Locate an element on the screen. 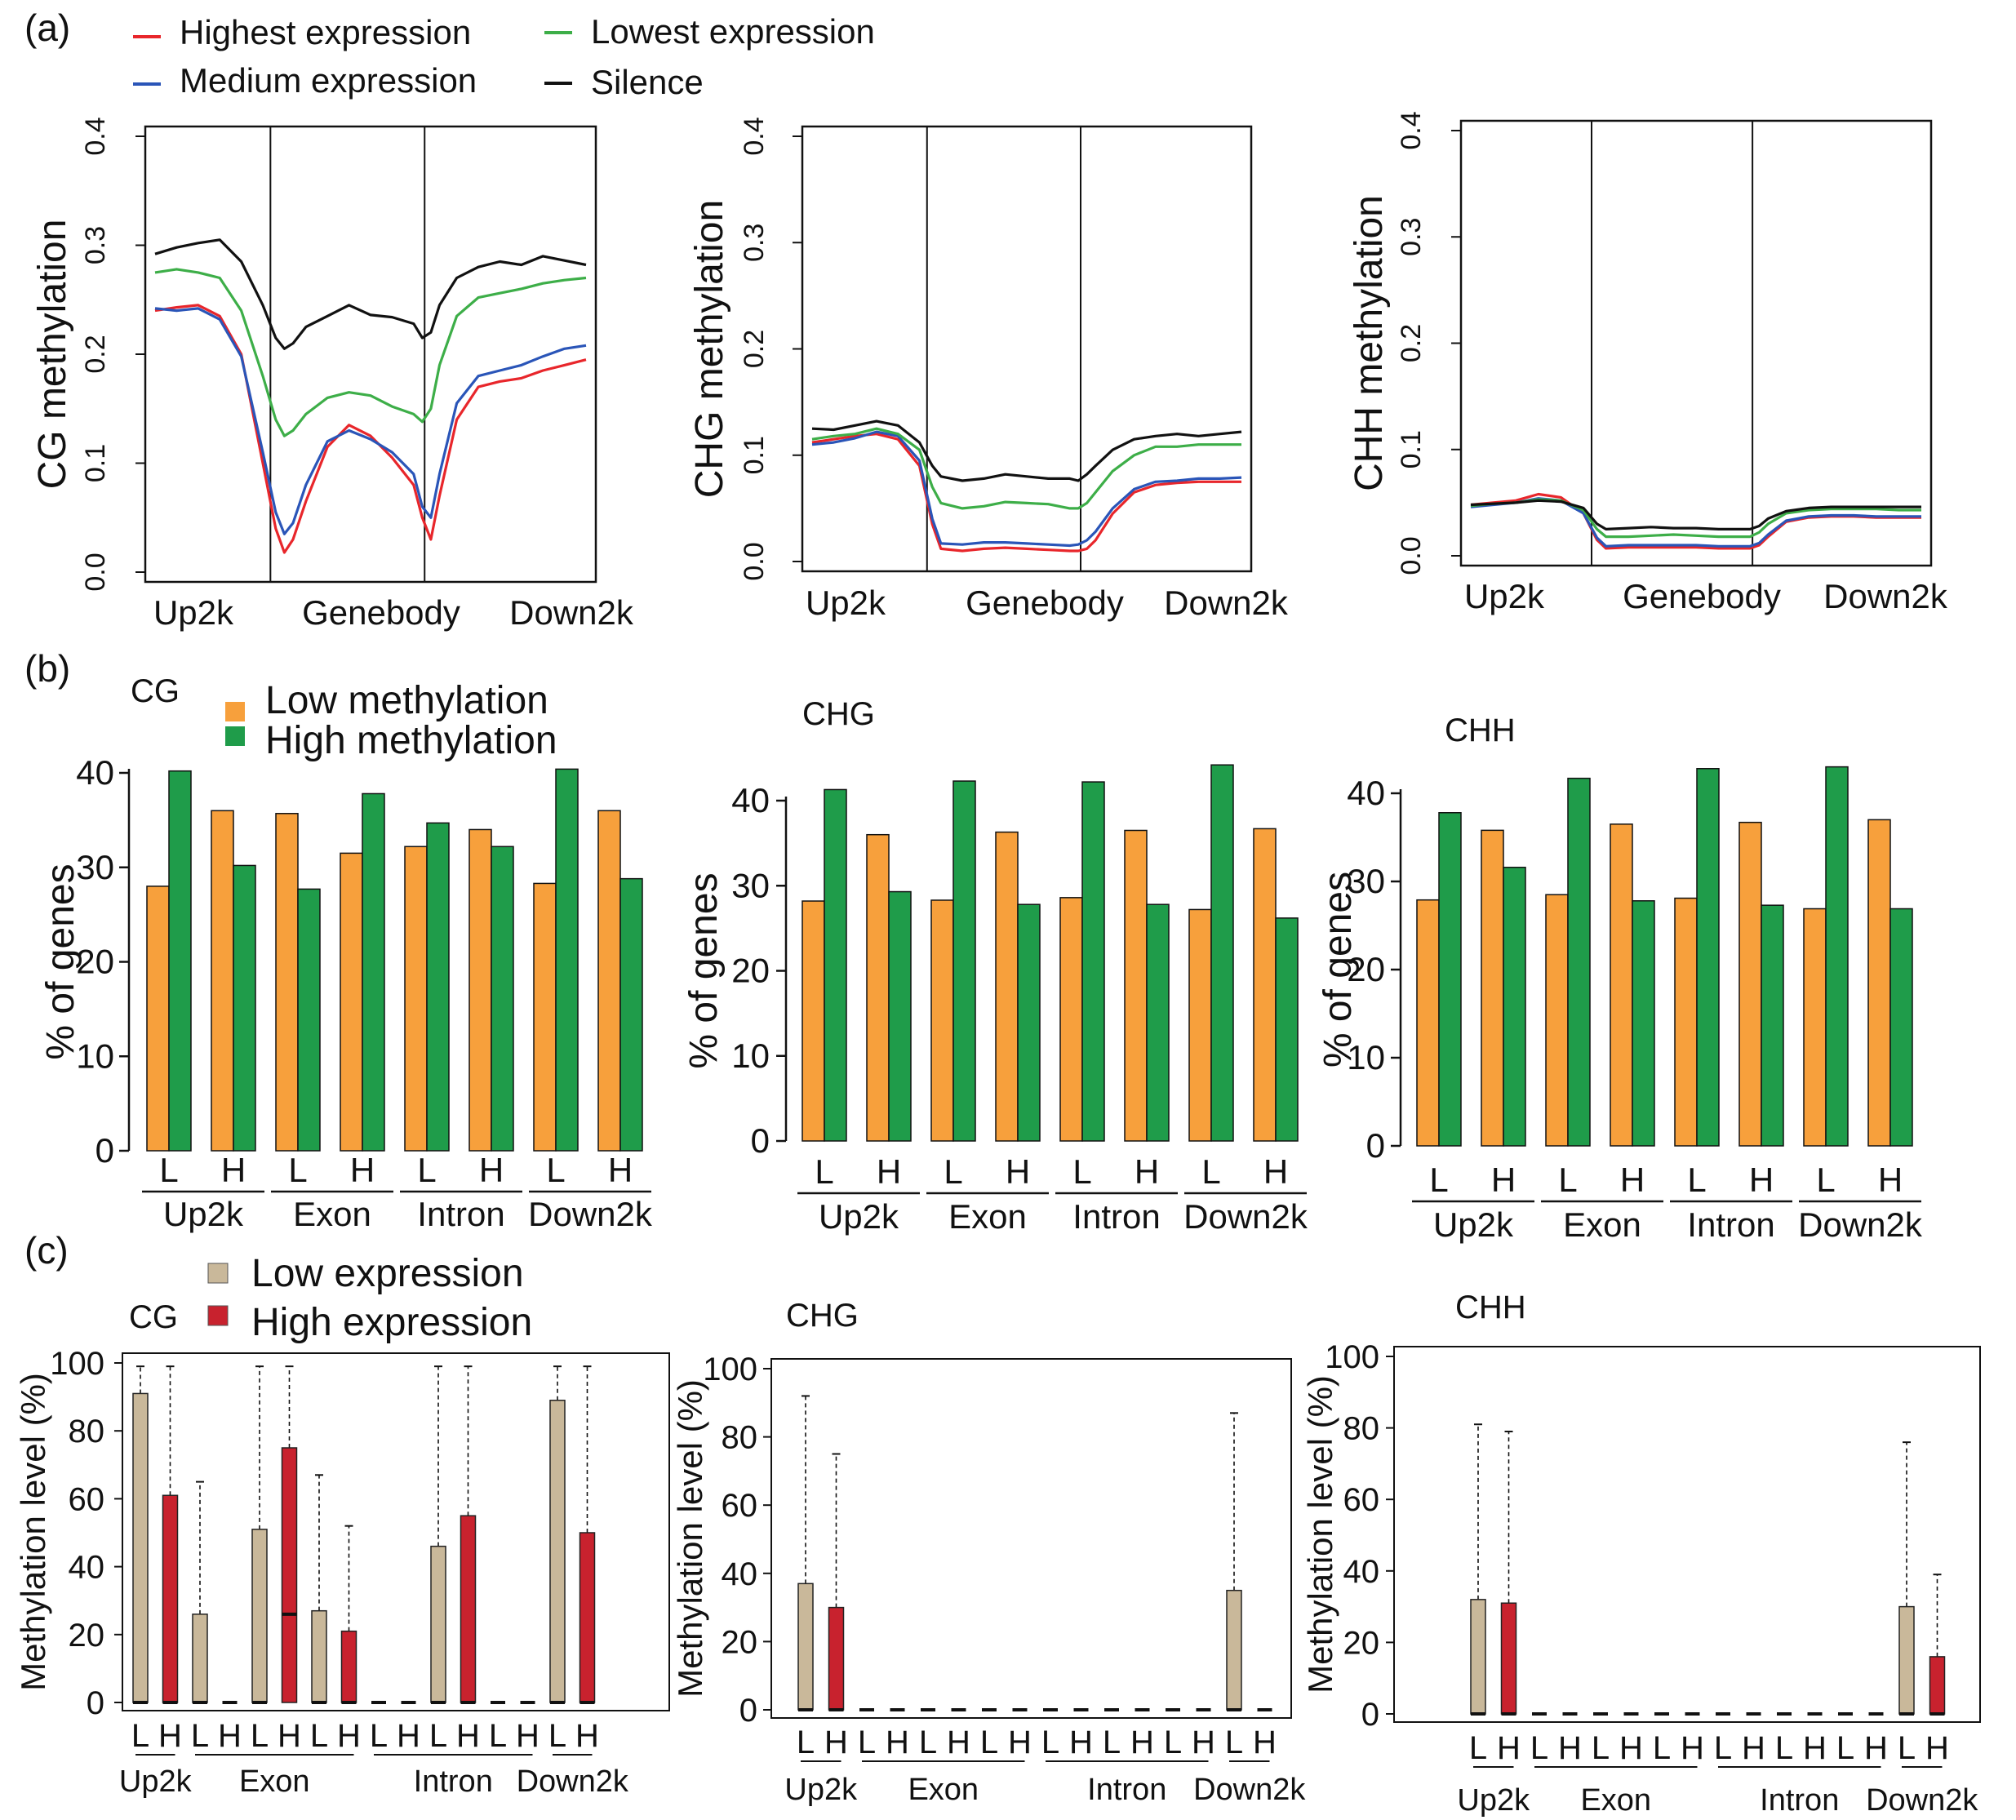  box-high-expression is located at coordinates (1508, 1659).